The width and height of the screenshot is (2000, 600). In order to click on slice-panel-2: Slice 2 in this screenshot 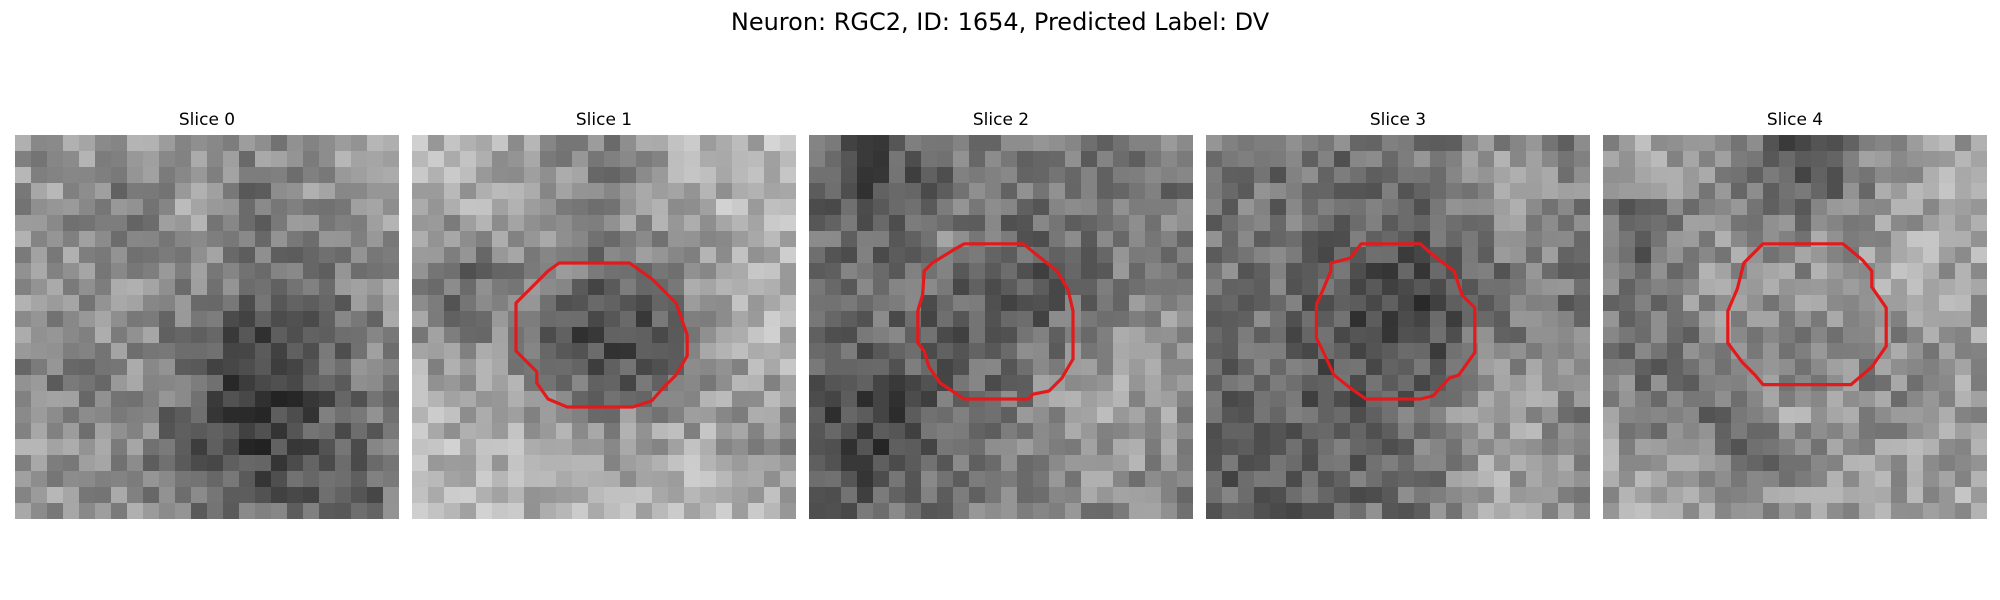, I will do `click(1001, 314)`.